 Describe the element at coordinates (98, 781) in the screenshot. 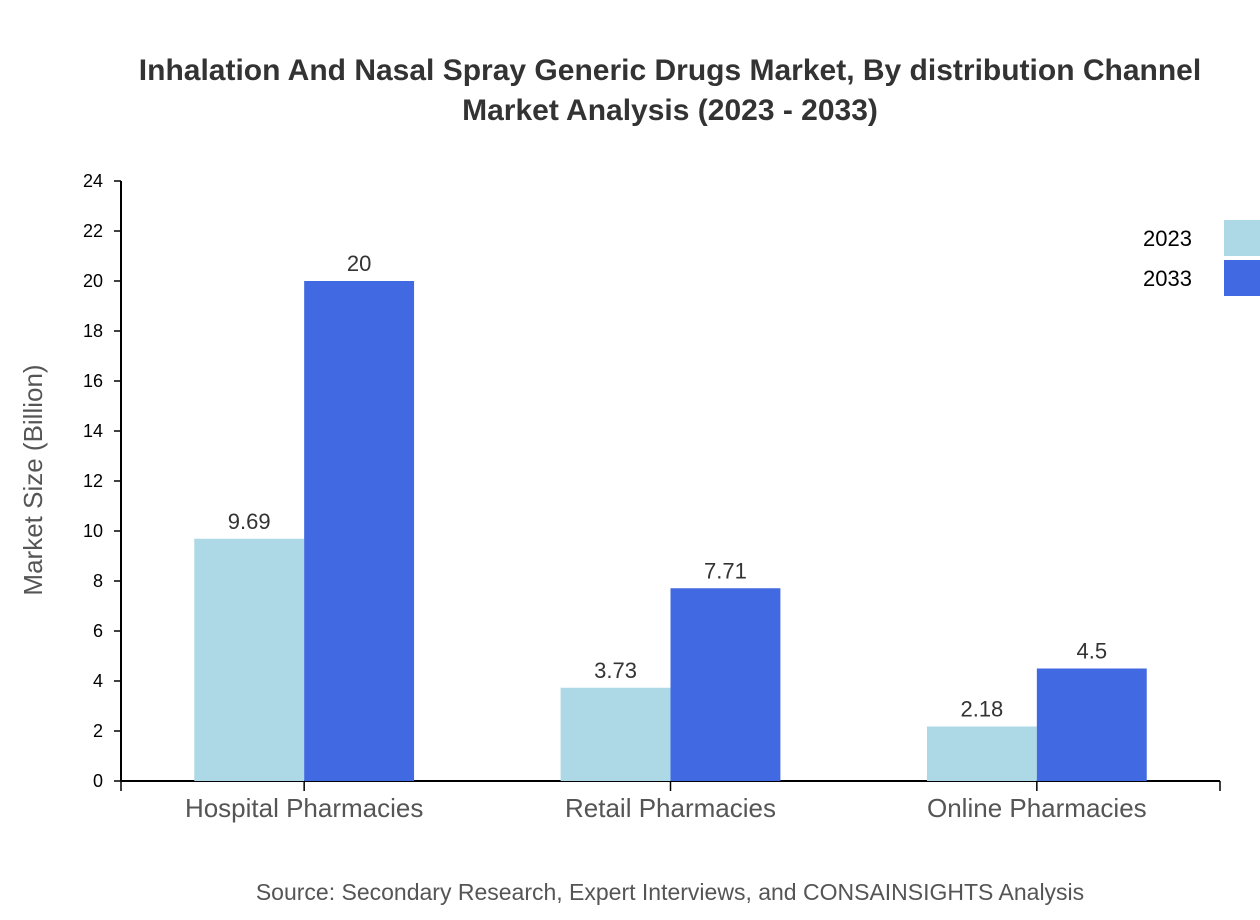

I see `y-tick-label: 0` at that location.